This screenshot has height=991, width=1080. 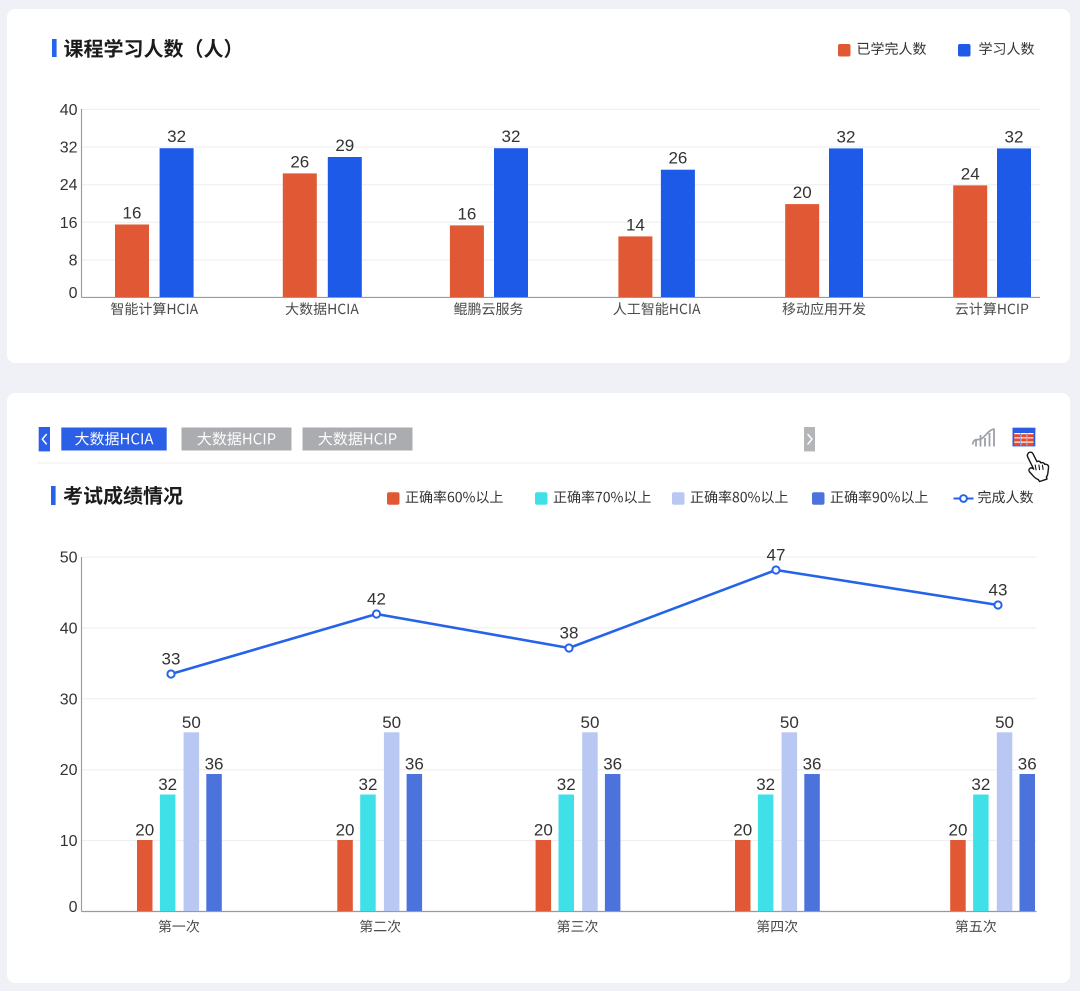 What do you see at coordinates (69, 841) in the screenshot?
I see `svg-text: 10` at bounding box center [69, 841].